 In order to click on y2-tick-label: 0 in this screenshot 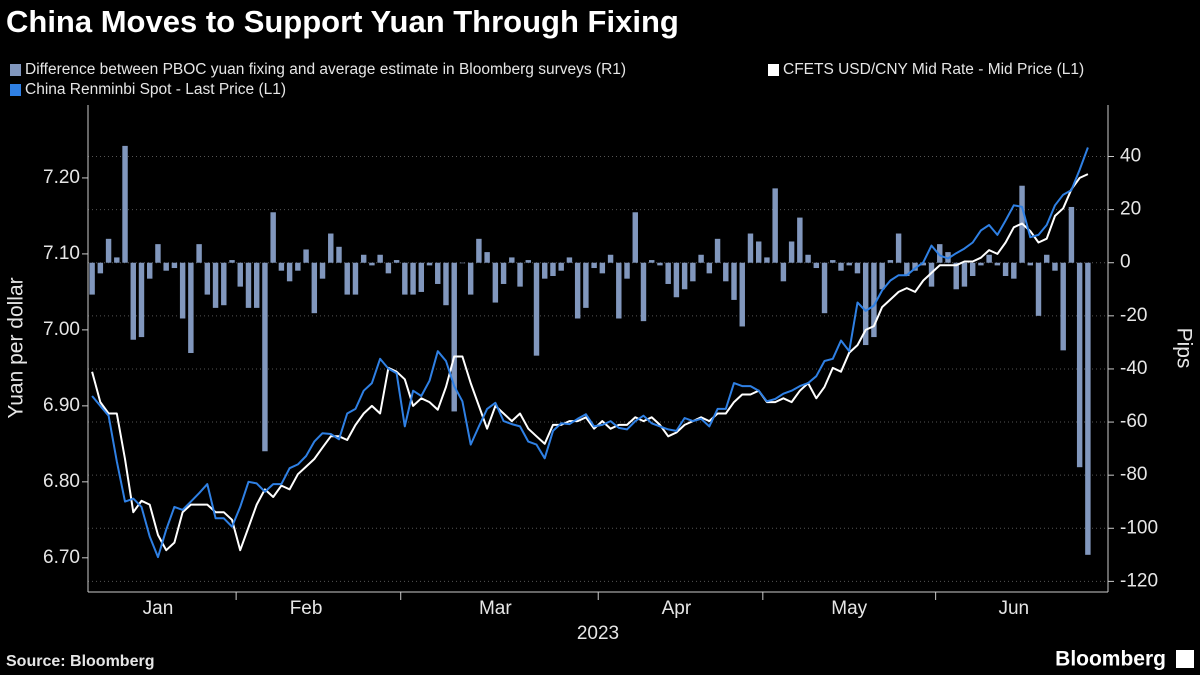, I will do `click(1125, 262)`.